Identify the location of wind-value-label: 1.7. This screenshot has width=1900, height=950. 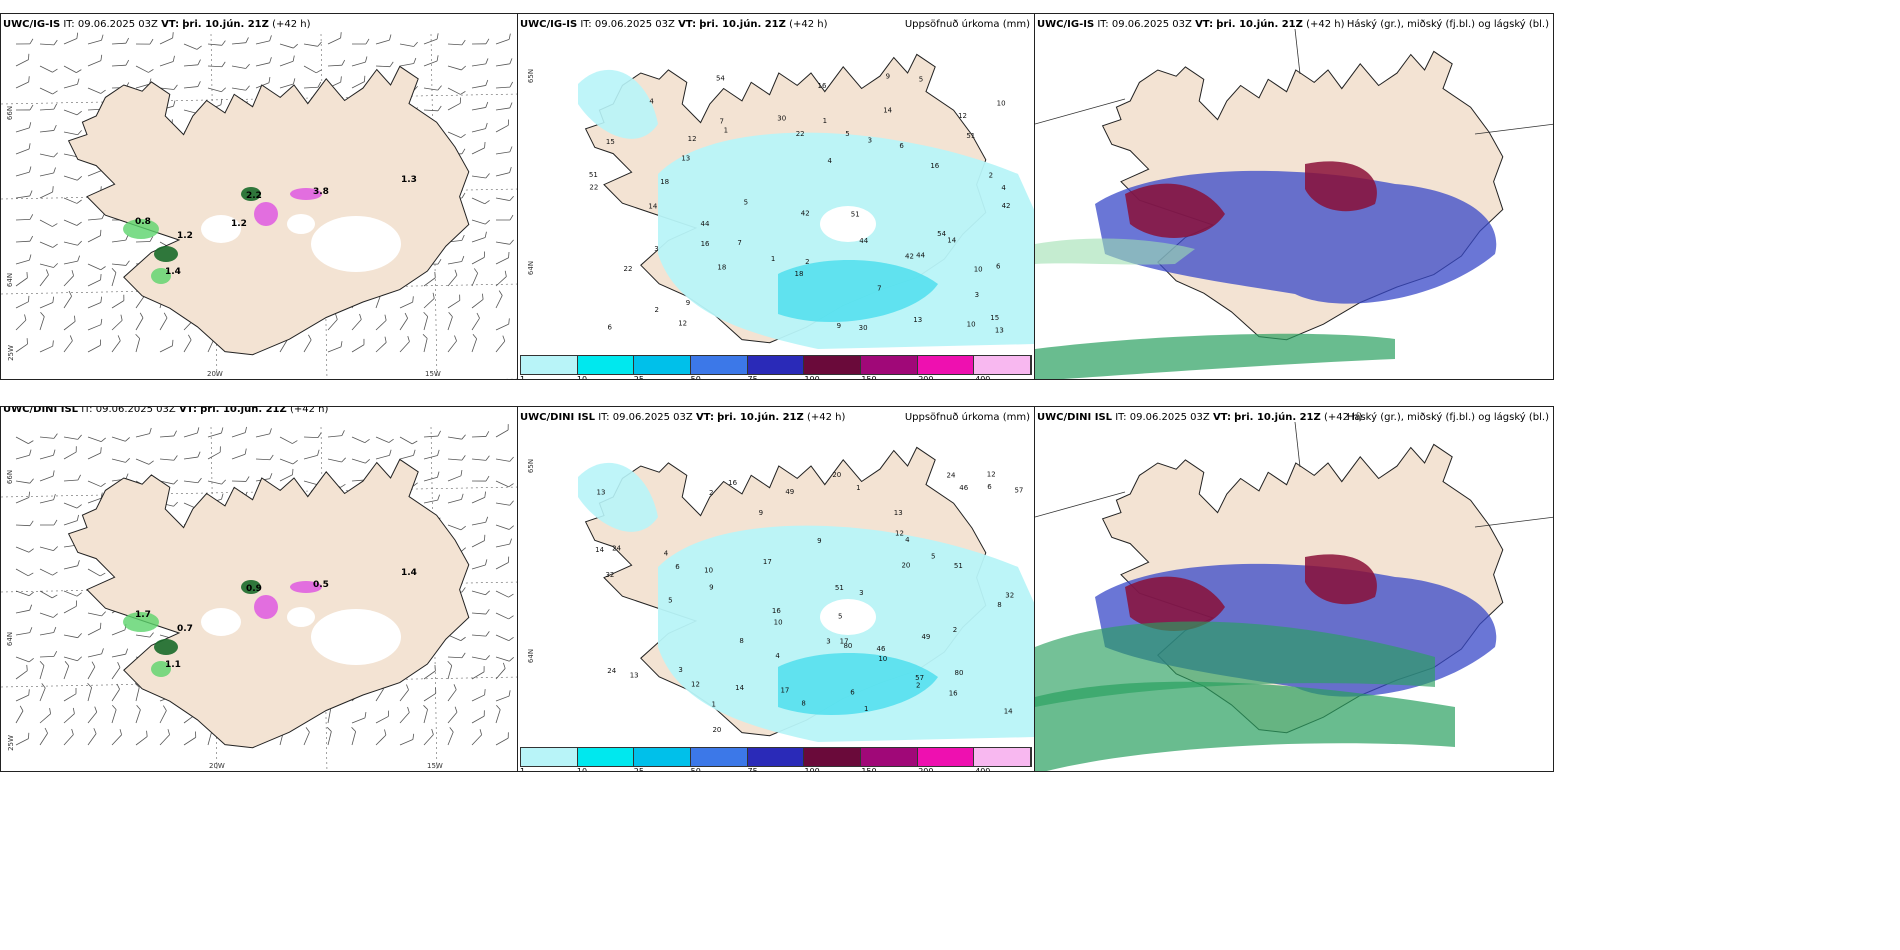
(143, 615).